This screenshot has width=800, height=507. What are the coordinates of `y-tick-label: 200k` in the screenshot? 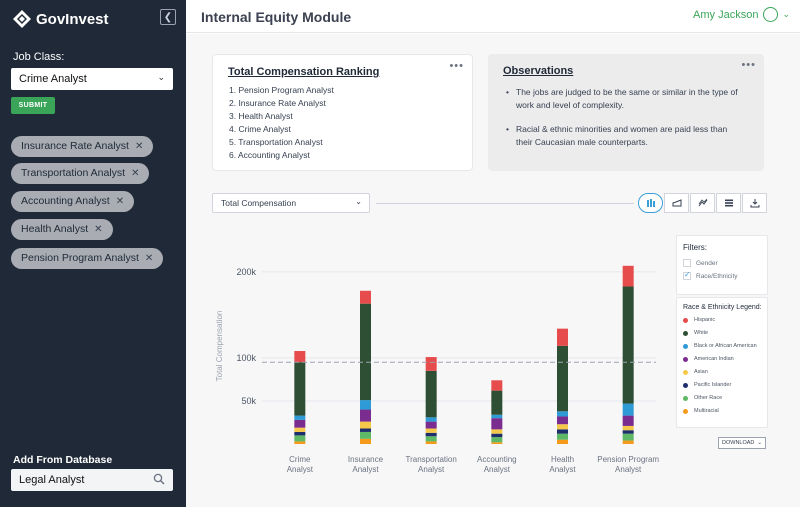 It's located at (246, 272).